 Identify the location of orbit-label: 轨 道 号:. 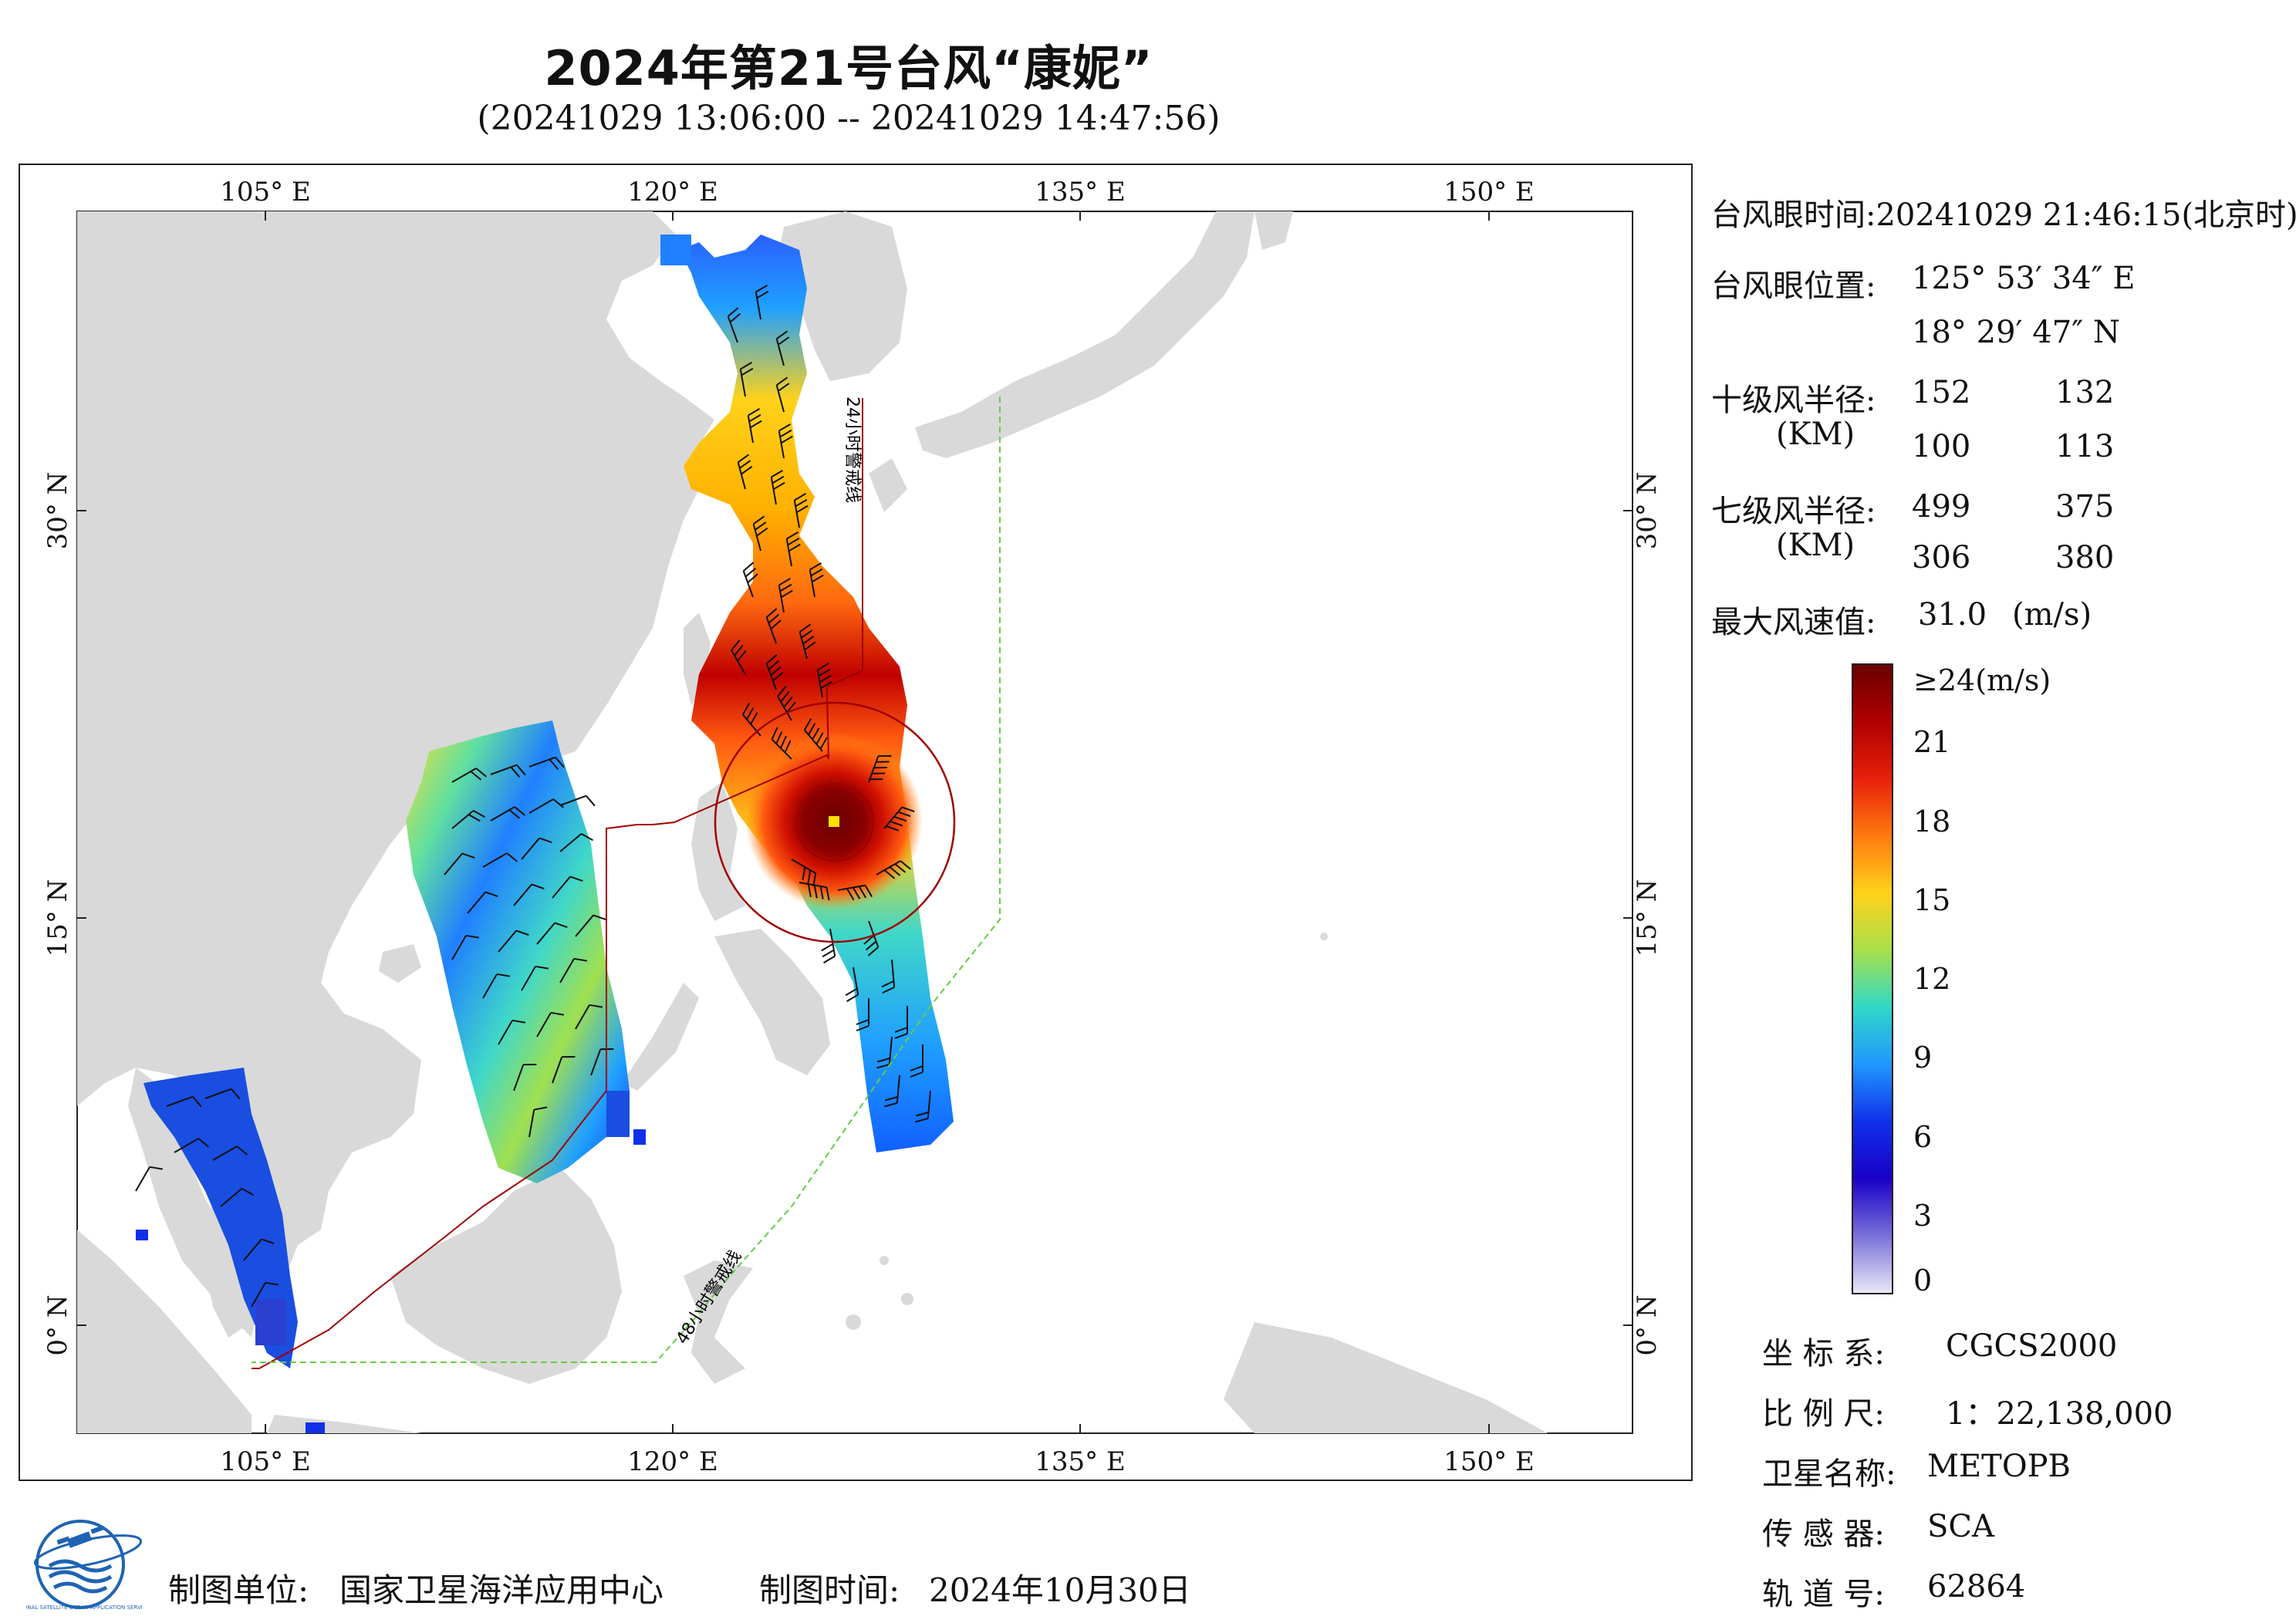
(1823, 1594).